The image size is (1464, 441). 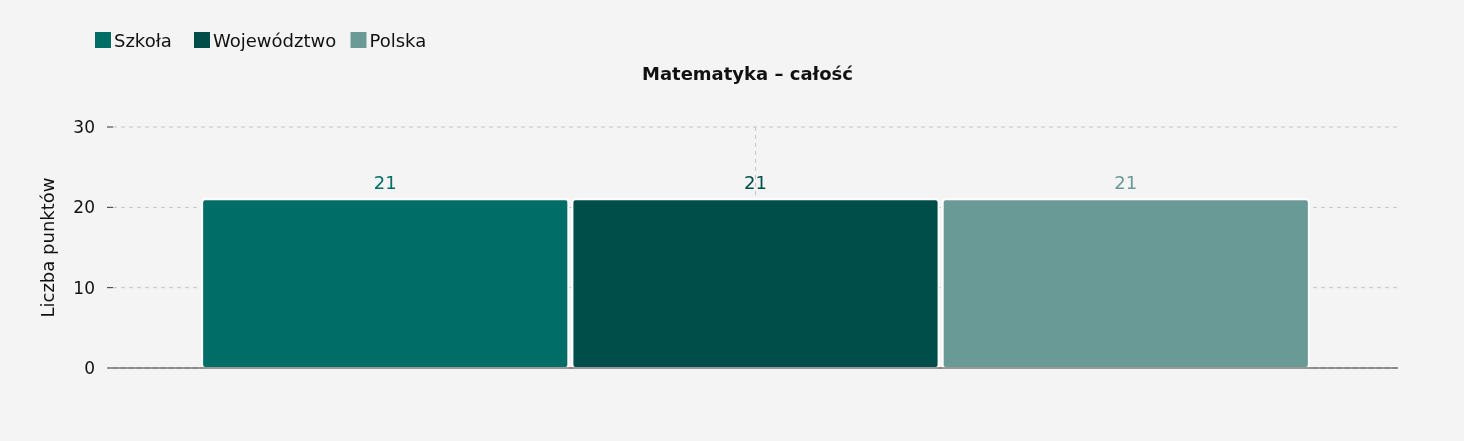 What do you see at coordinates (47, 247) in the screenshot?
I see `y-axis-title: Liczba punktów` at bounding box center [47, 247].